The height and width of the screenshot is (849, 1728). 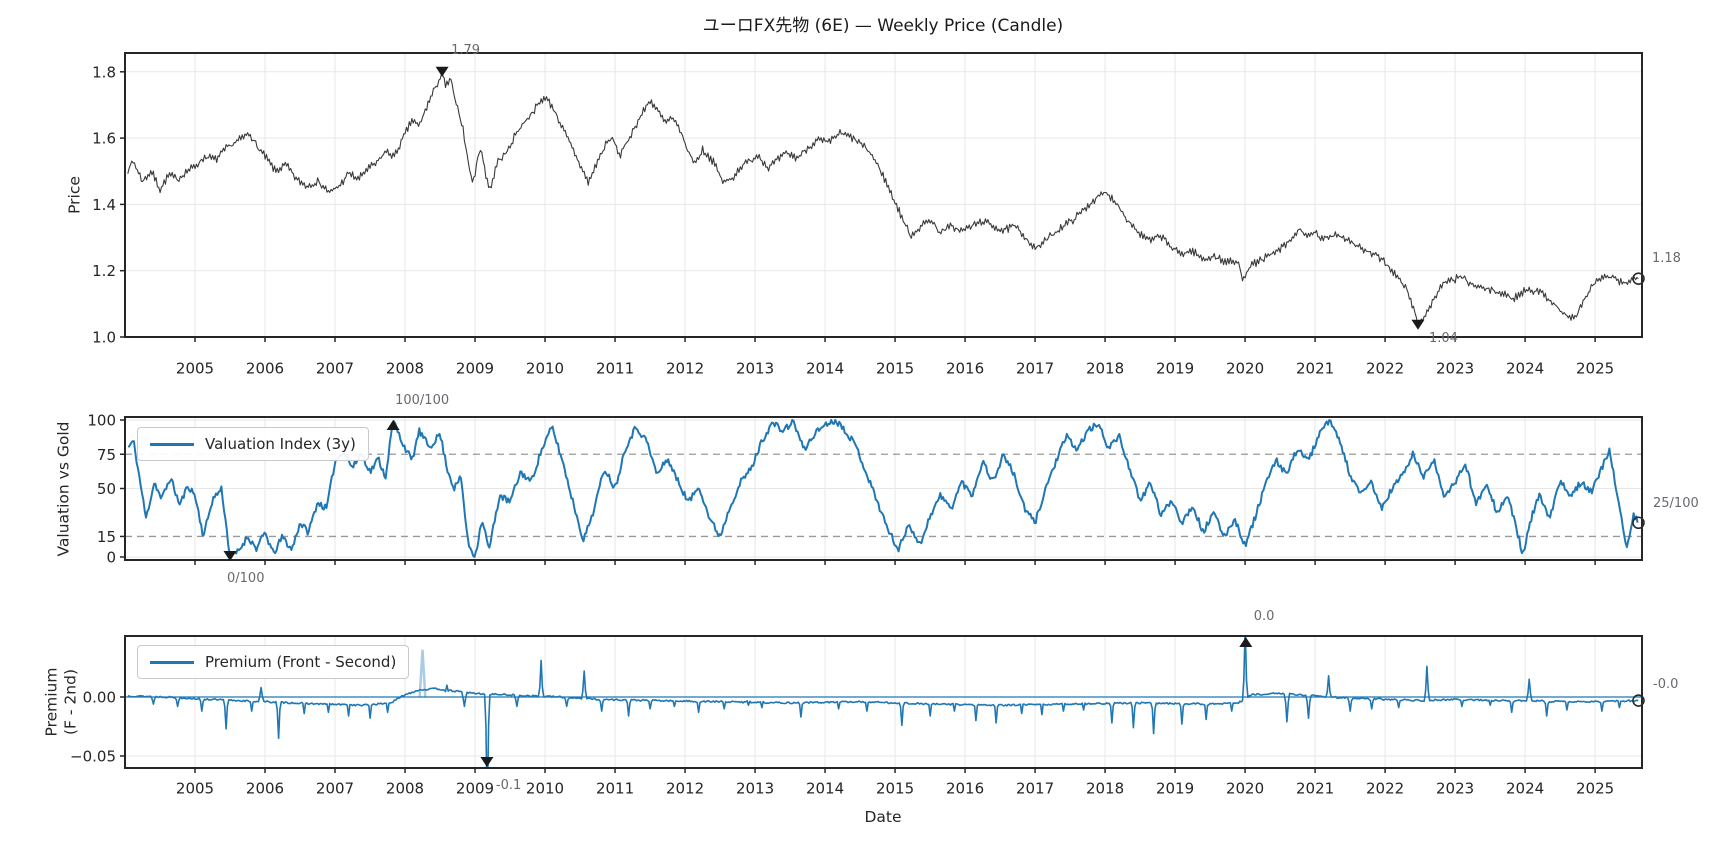 What do you see at coordinates (301, 662) in the screenshot?
I see `premium-legend-label: Premium (Front - Second)` at bounding box center [301, 662].